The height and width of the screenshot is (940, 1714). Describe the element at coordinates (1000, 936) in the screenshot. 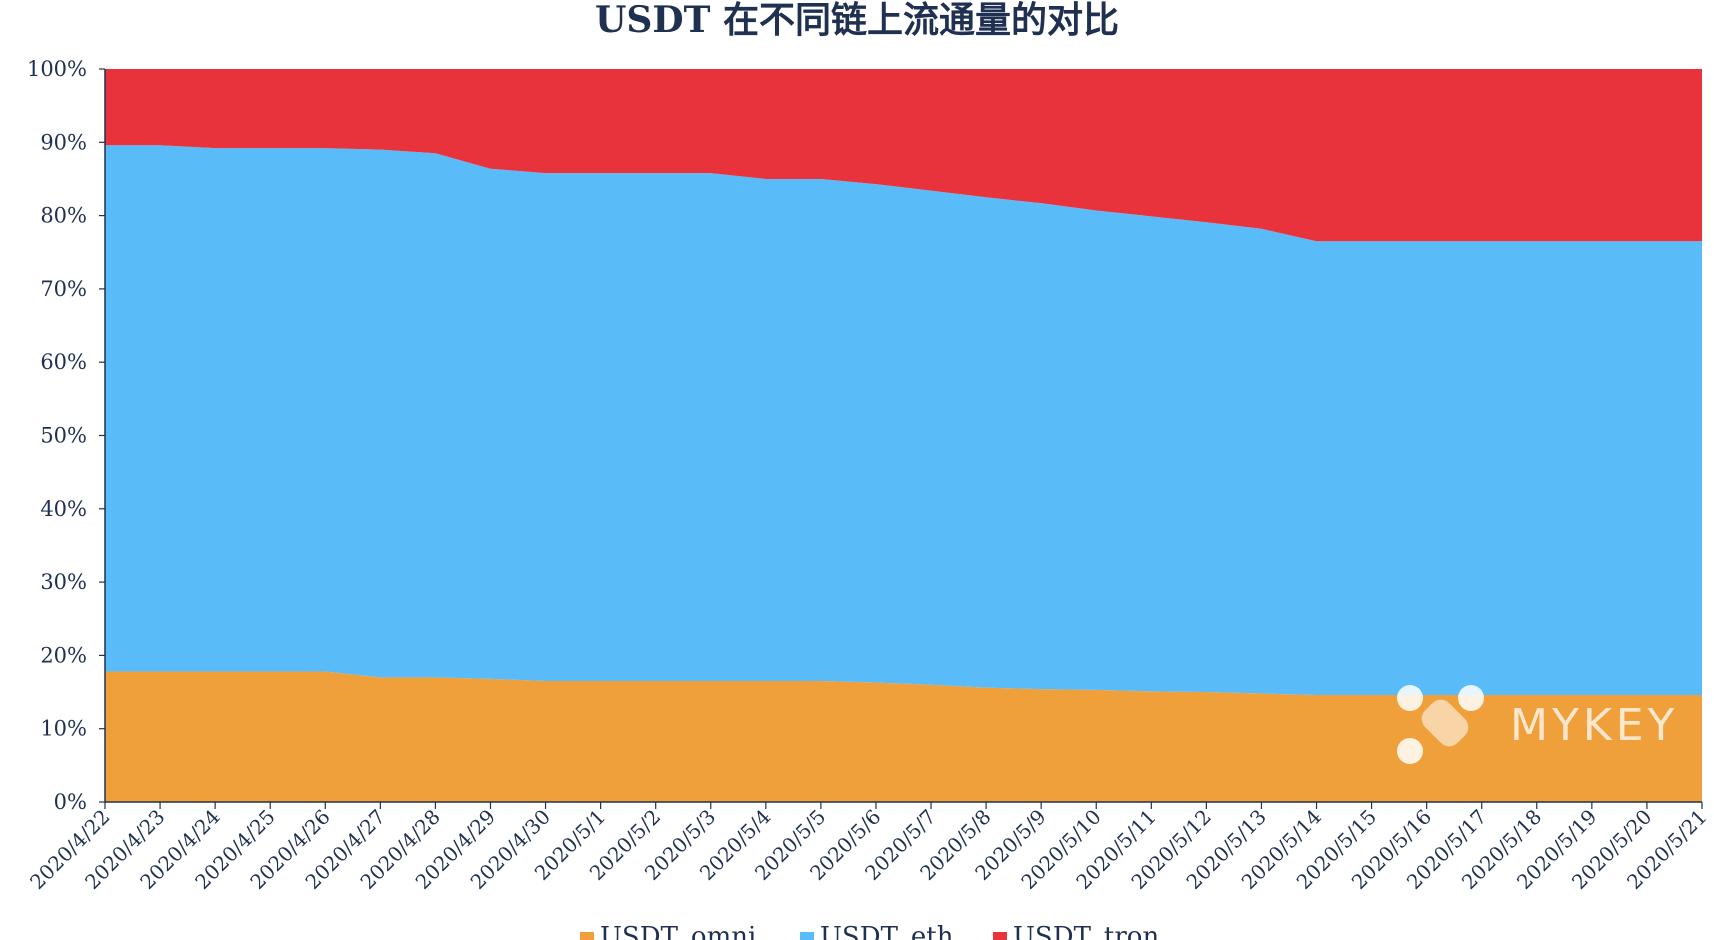

I see `legend-swatch-usdt-tron` at that location.